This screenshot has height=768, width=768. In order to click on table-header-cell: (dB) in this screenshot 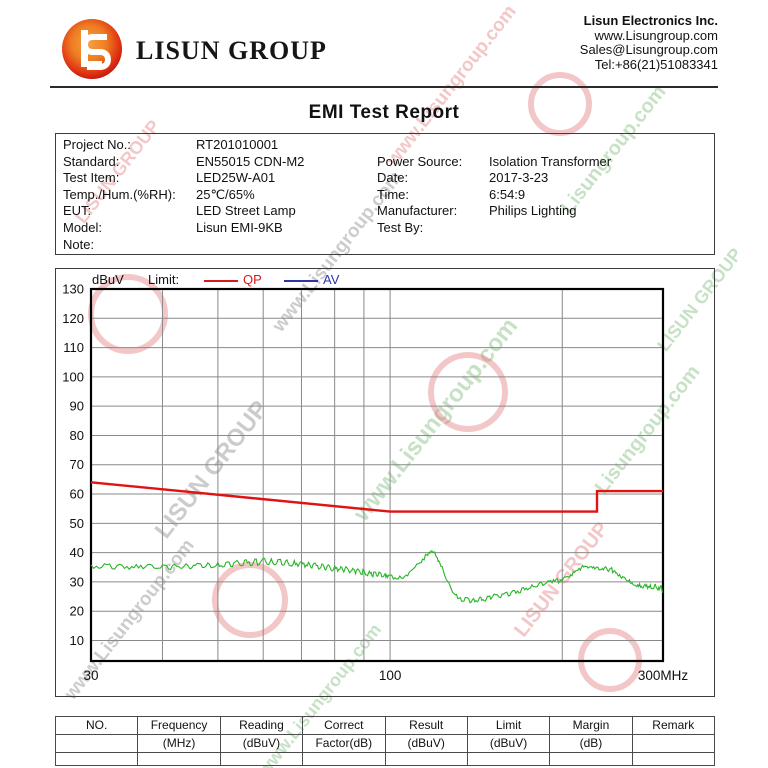, I will do `click(591, 743)`.